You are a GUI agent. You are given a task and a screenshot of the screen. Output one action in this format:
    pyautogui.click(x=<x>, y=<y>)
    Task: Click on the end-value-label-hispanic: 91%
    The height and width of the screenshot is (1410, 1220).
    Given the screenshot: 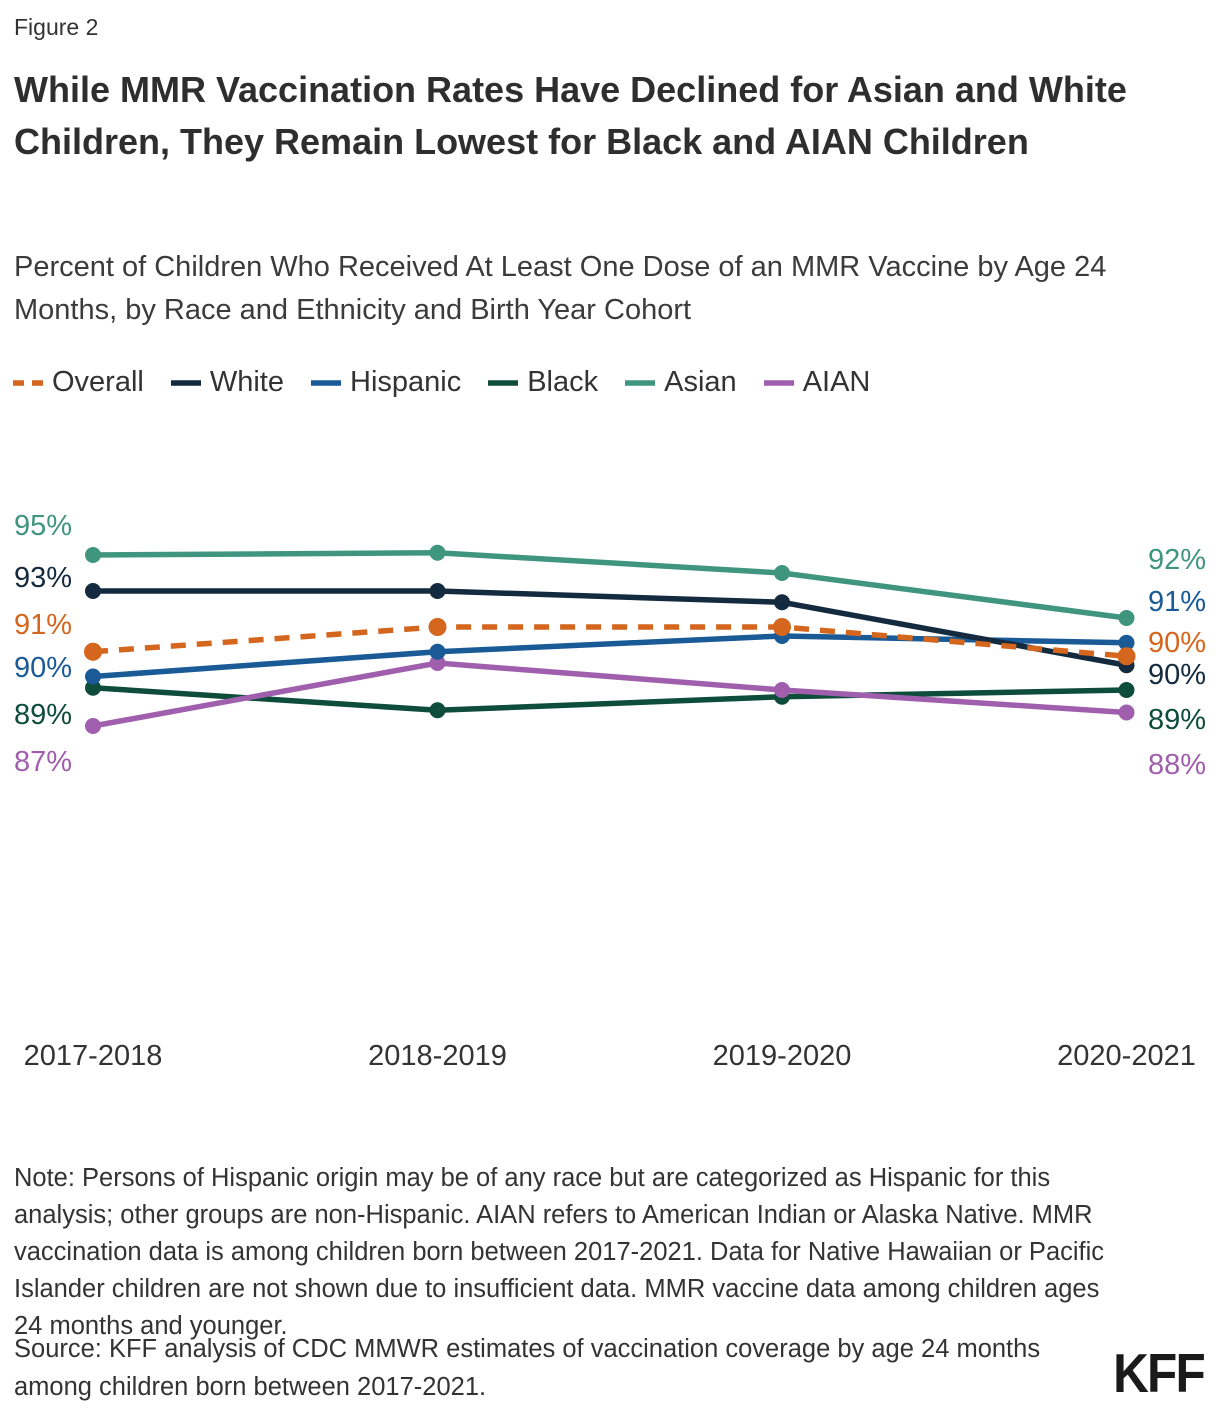 What is the action you would take?
    pyautogui.click(x=1176, y=602)
    